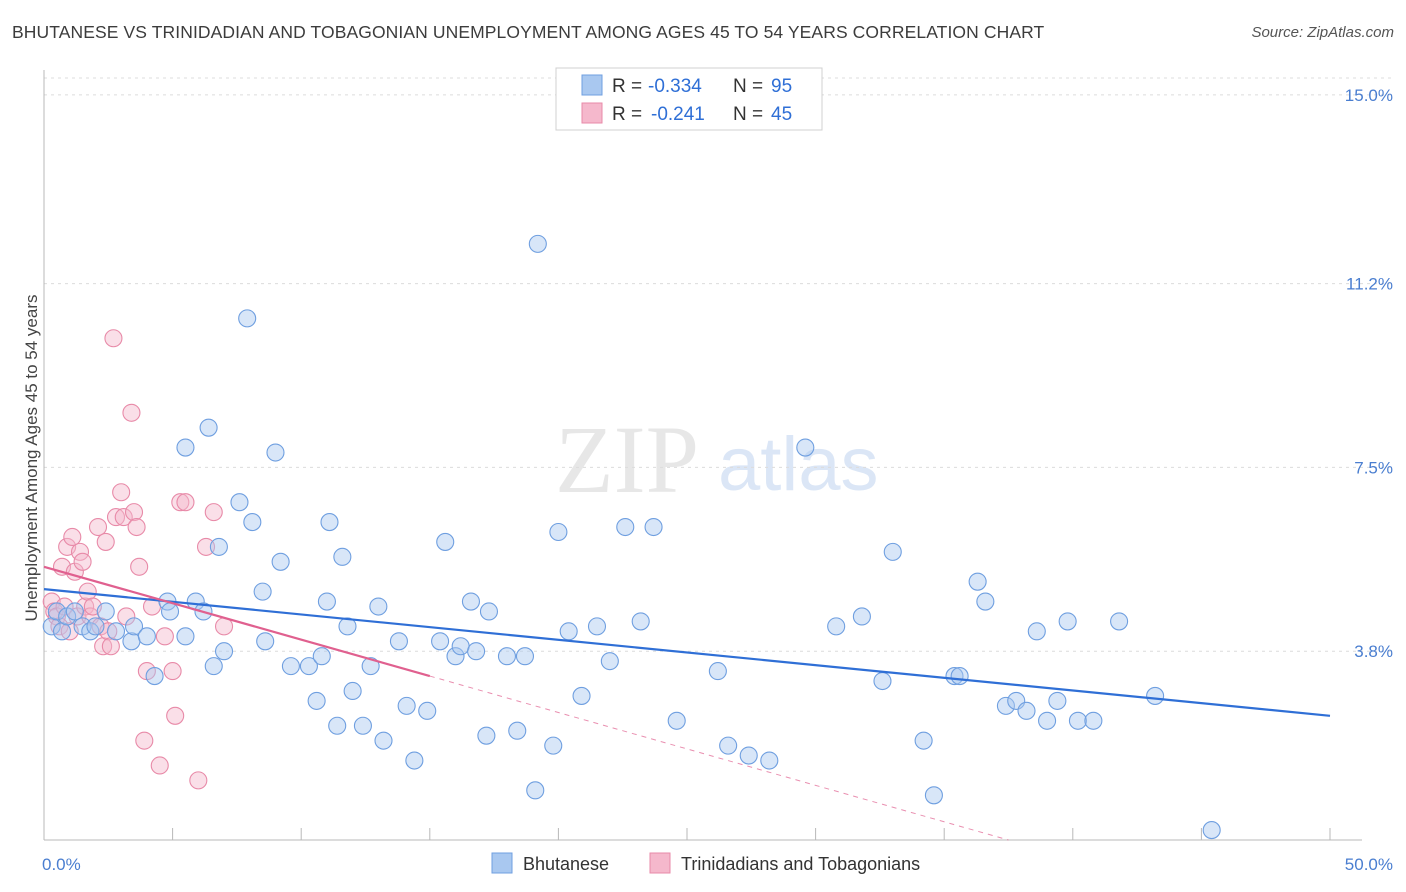  What do you see at coordinates (627, 114) in the screenshot?
I see `legend-r-label-2: R =` at bounding box center [627, 114].